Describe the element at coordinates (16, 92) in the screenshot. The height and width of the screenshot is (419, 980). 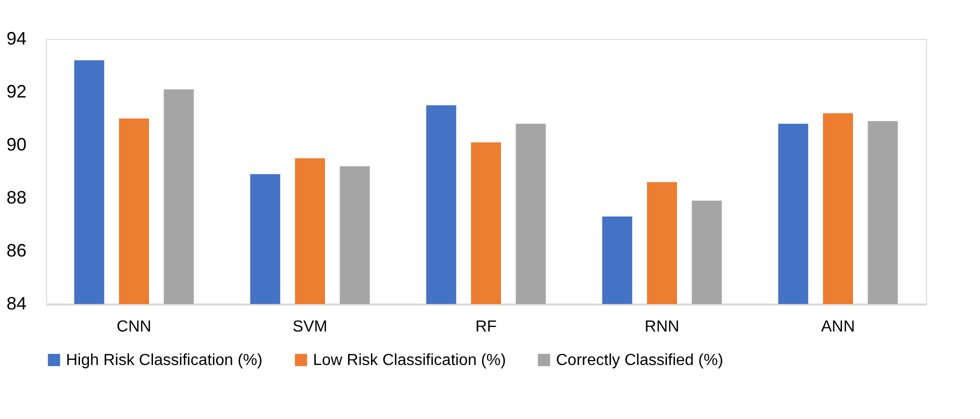
I see `y-tick-label: 92` at that location.